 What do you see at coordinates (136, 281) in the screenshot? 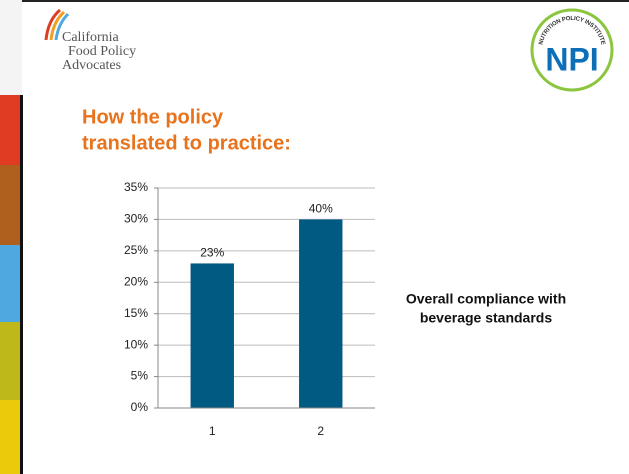
I see `y-tick-label: 20%` at bounding box center [136, 281].